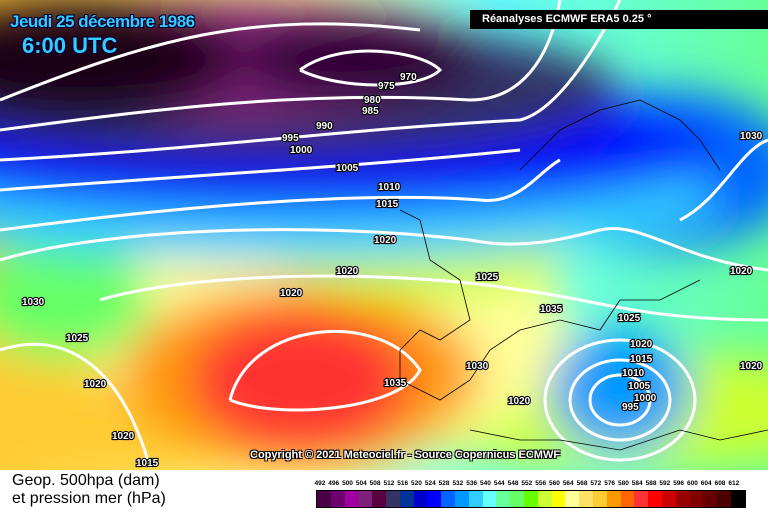 The width and height of the screenshot is (768, 512). What do you see at coordinates (86, 480) in the screenshot?
I see `legend-title-line1: Geop. 500hpa (dam)` at bounding box center [86, 480].